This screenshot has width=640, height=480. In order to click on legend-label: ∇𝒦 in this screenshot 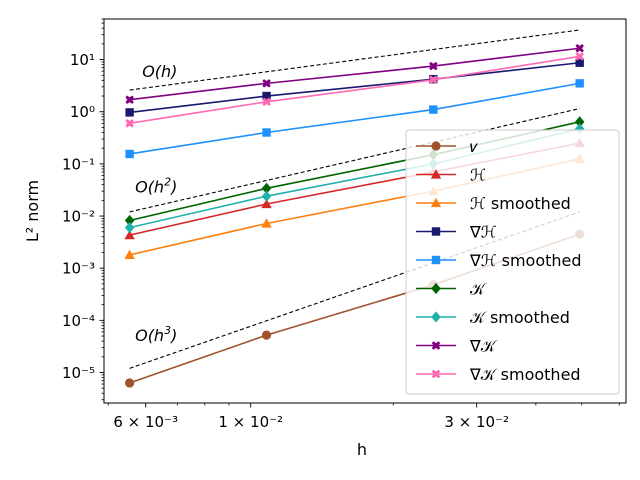, I will do `click(483, 346)`.